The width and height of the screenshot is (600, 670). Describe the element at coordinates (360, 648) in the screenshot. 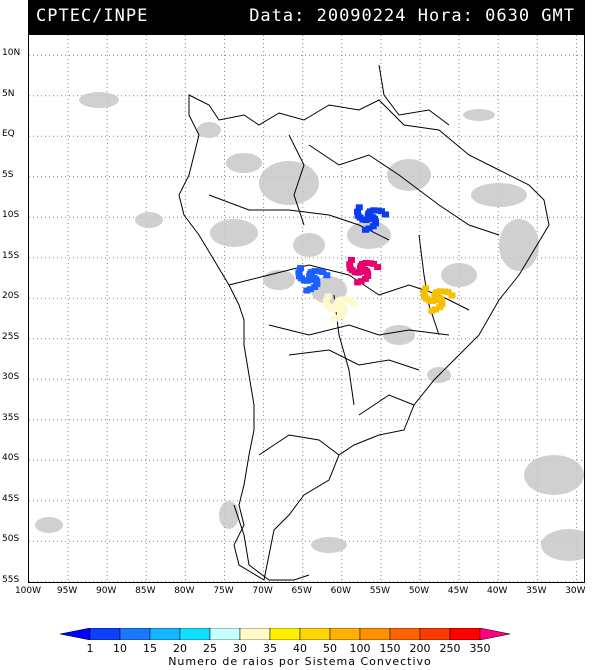

I see `colorbar-tick-label: 100` at that location.